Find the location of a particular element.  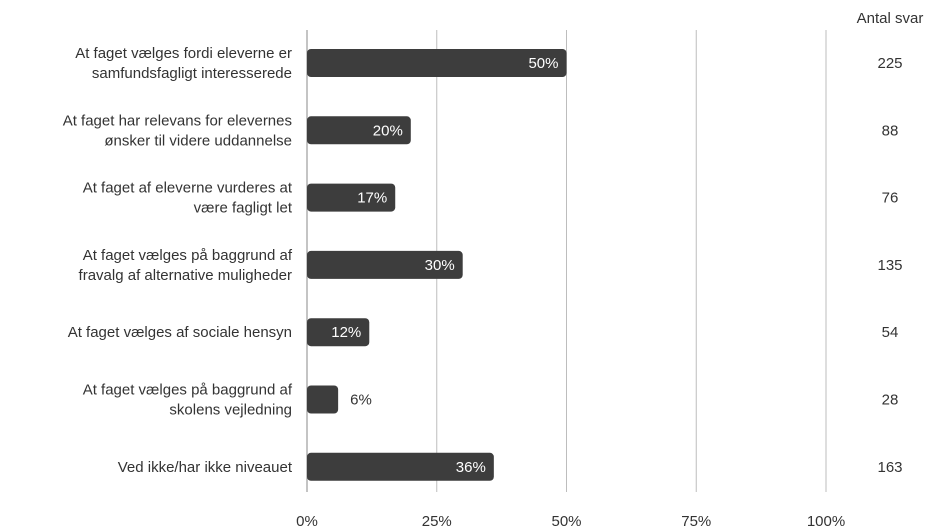

bar-value-label: 50% is located at coordinates (543, 63).